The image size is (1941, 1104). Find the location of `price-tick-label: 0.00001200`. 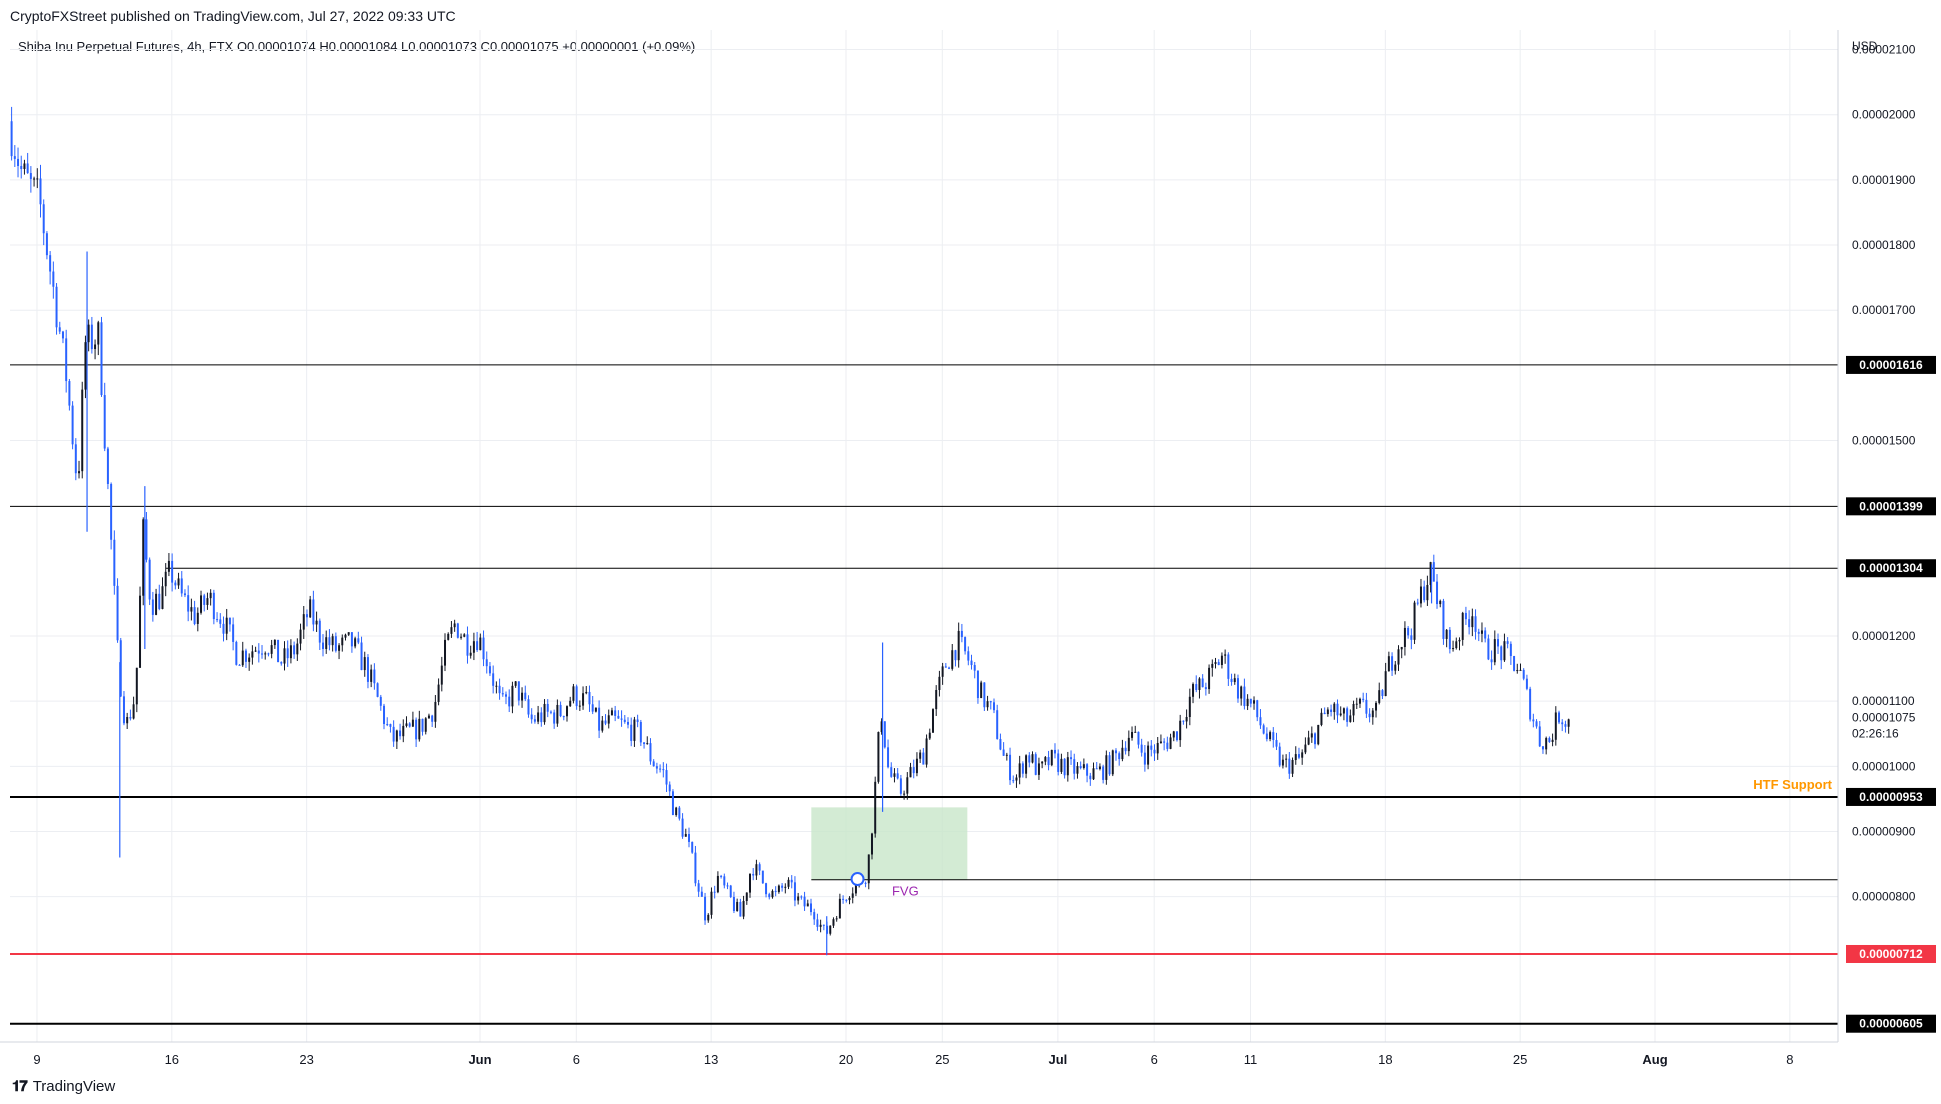

price-tick-label: 0.00001200 is located at coordinates (1884, 636).